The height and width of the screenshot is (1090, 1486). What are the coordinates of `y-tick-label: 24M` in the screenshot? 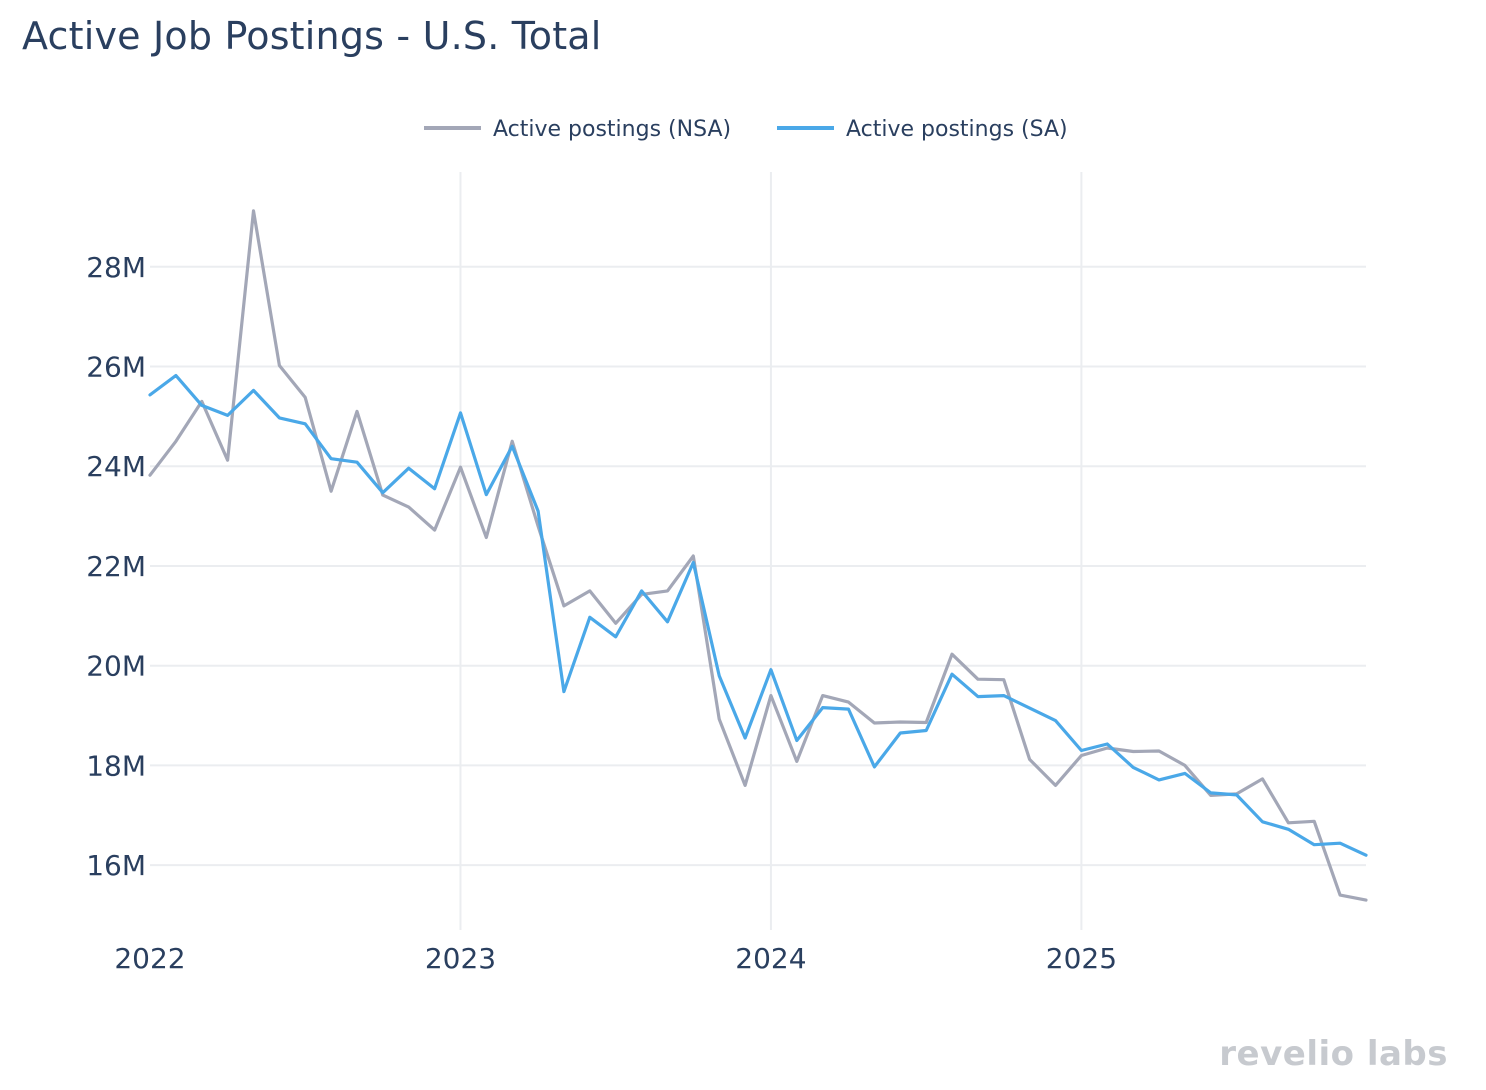 It's located at (116, 466).